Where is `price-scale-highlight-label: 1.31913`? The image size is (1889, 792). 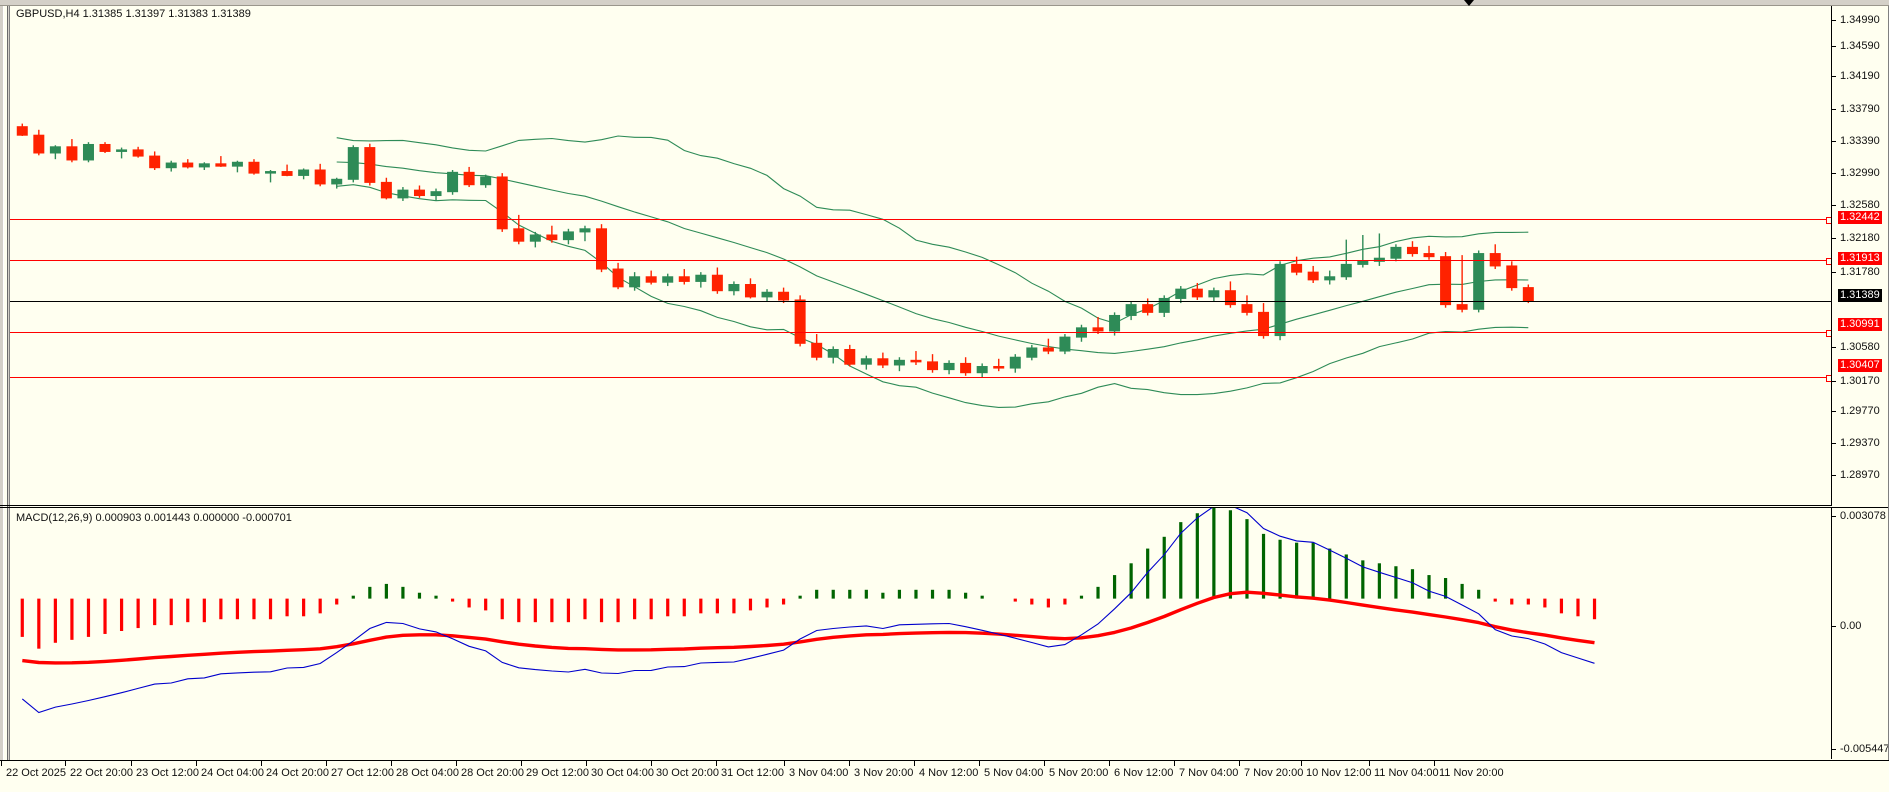
price-scale-highlight-label: 1.31913 is located at coordinates (1860, 258).